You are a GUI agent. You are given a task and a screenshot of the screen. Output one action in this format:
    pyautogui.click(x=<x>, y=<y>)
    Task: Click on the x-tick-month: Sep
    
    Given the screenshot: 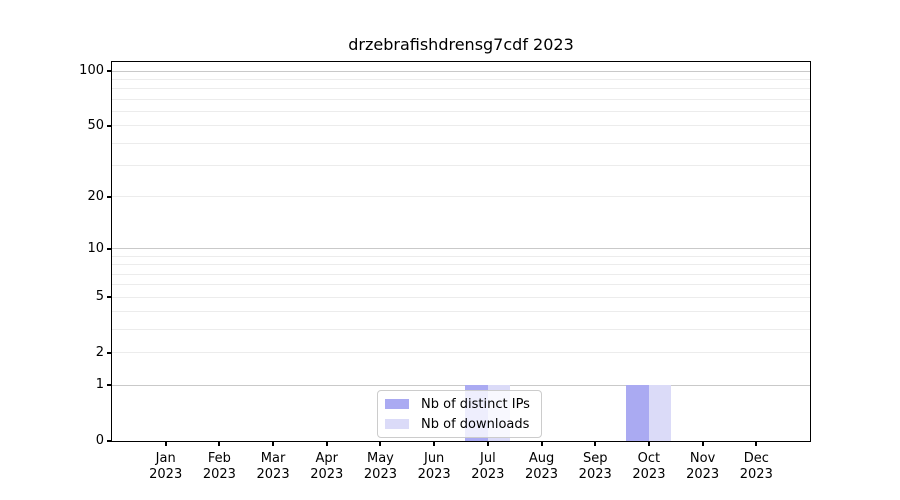 What is the action you would take?
    pyautogui.click(x=595, y=458)
    